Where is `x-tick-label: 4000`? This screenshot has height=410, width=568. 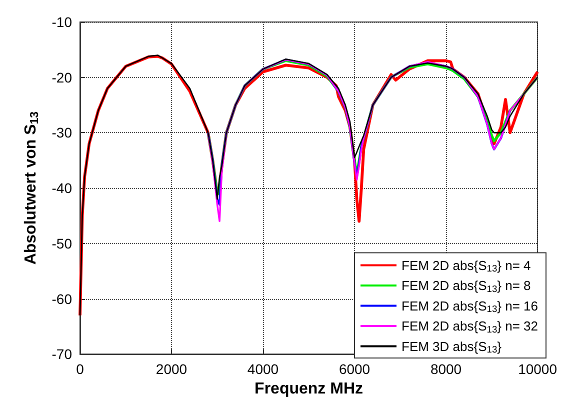 x-tick-label: 4000 is located at coordinates (263, 369).